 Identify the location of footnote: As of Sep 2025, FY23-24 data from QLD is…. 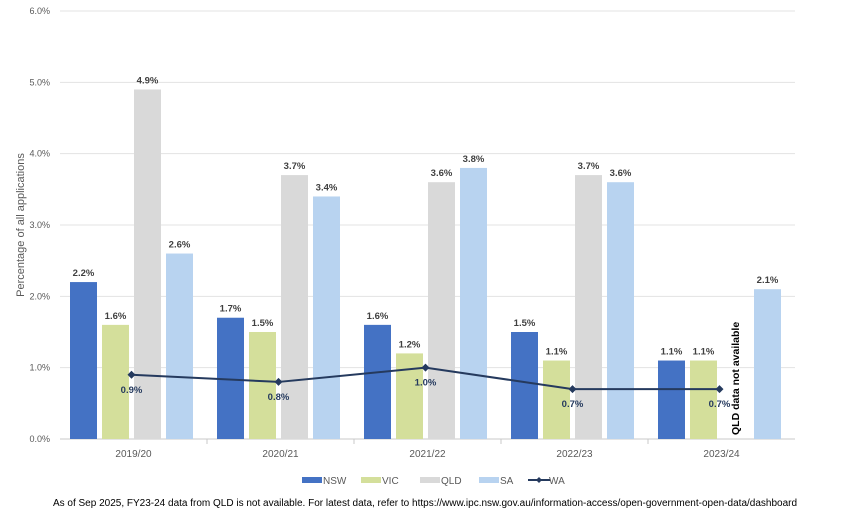
(425, 503).